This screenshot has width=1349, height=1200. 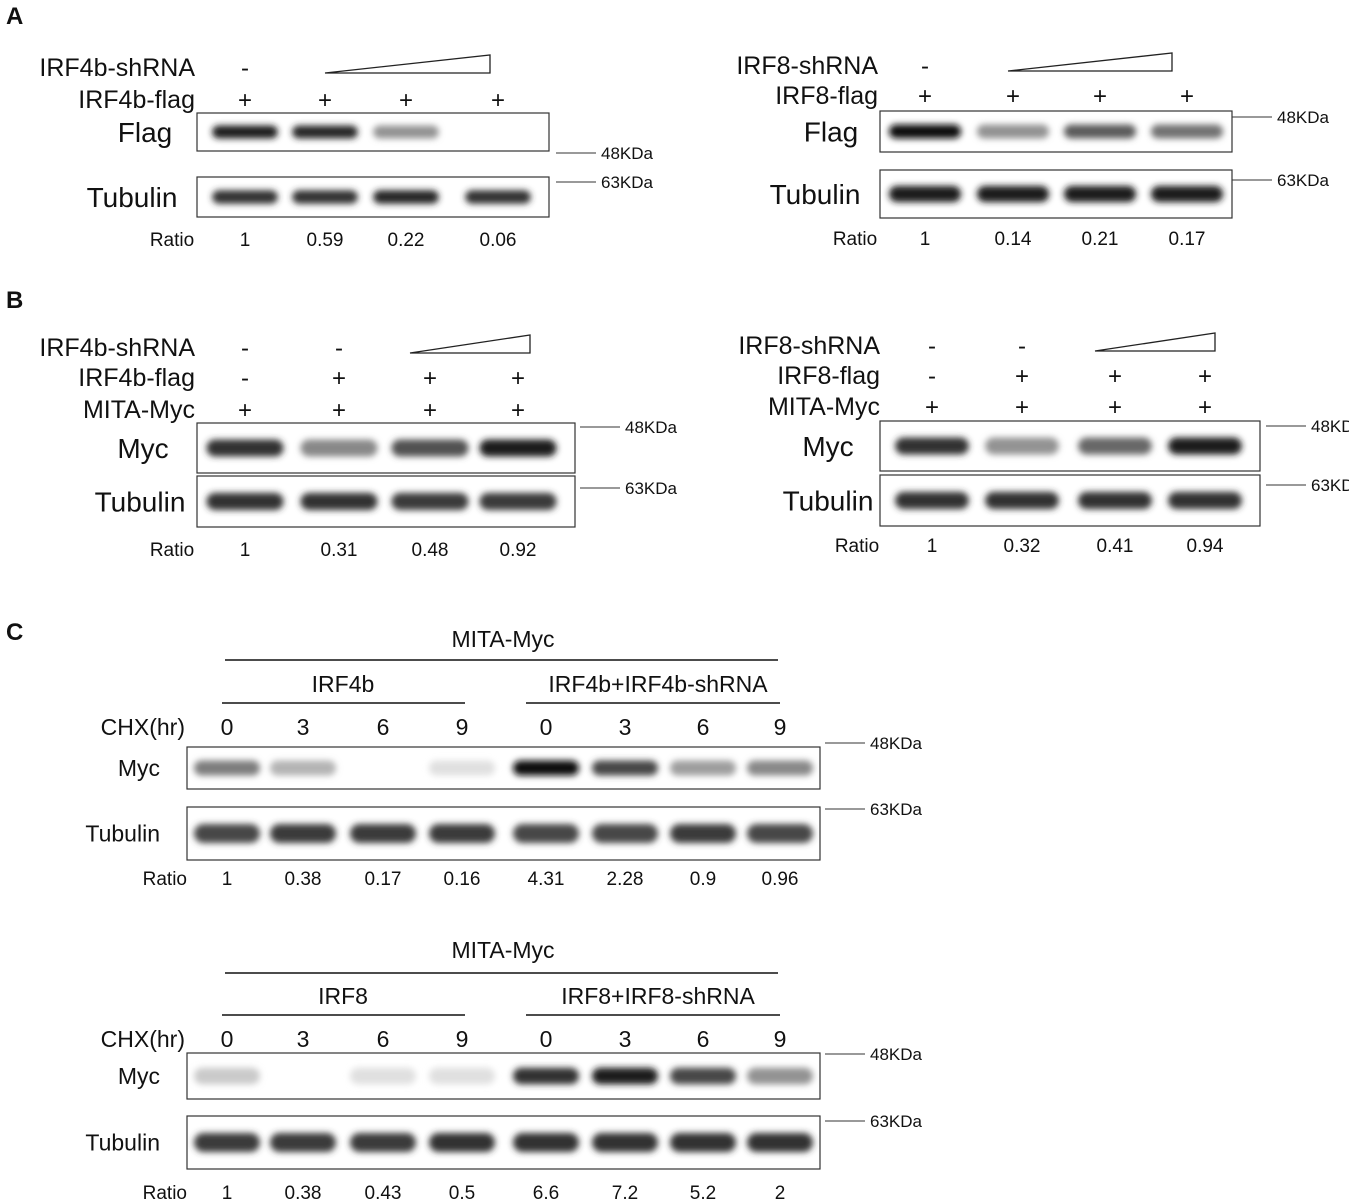 What do you see at coordinates (462, 879) in the screenshot?
I see `ratio-value: 0.16` at bounding box center [462, 879].